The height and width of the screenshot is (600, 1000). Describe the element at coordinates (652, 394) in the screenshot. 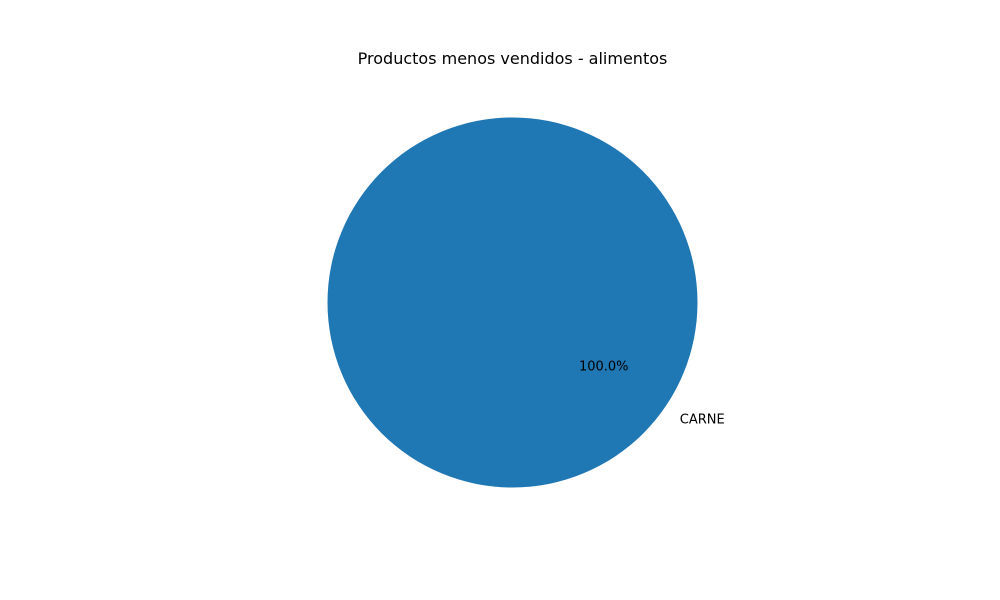

I see `pie-labels: CARNE 100.0%` at that location.